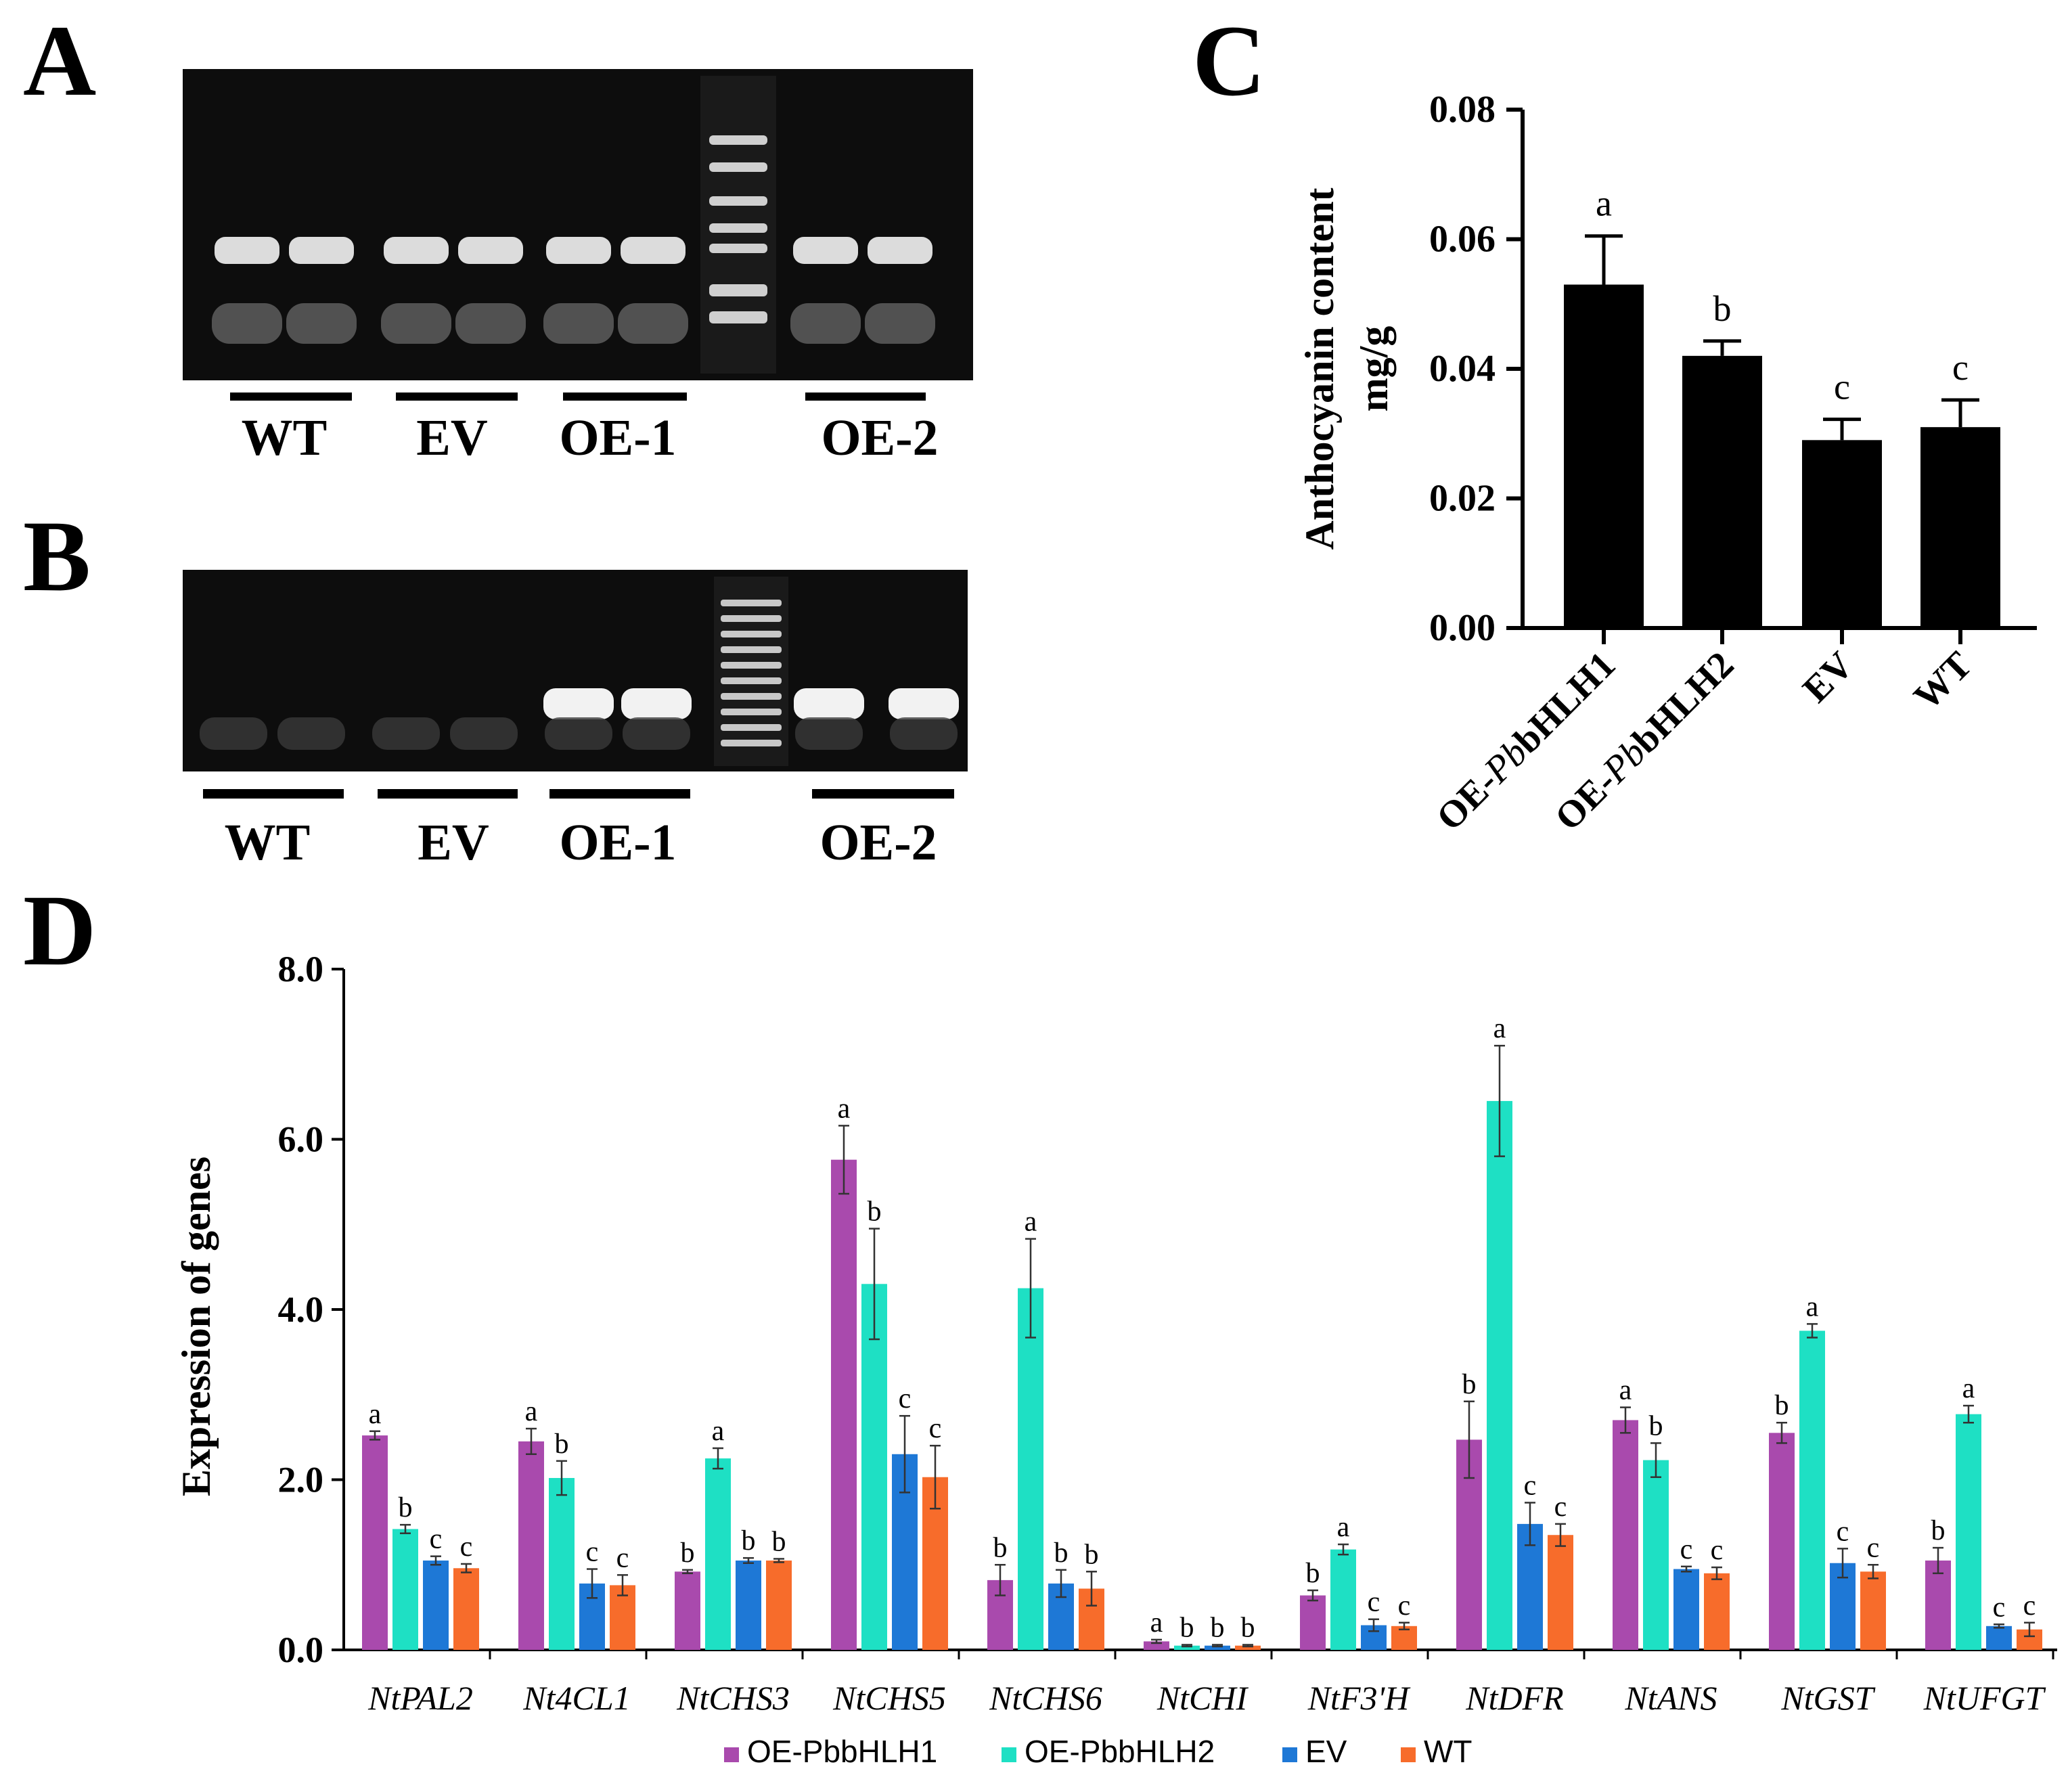 The image size is (2068, 1792). What do you see at coordinates (301, 1650) in the screenshot?
I see `y-tick-label: 0.0` at bounding box center [301, 1650].